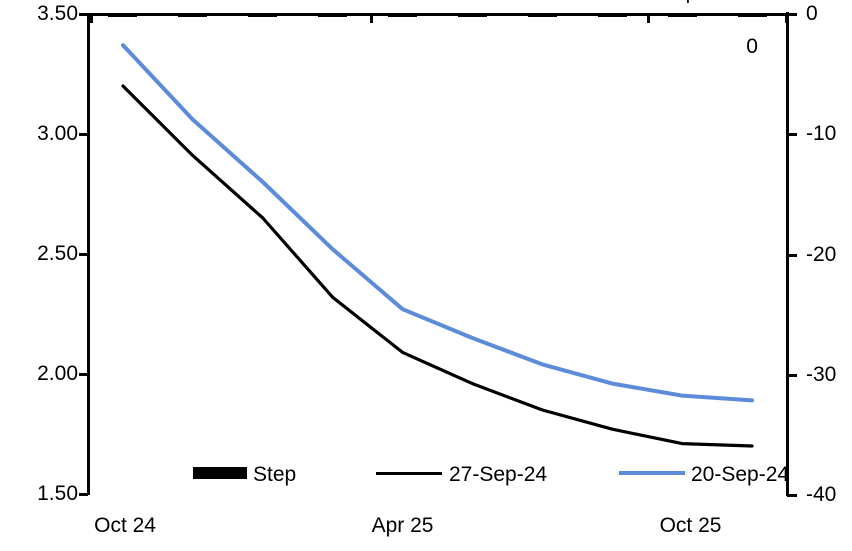 The width and height of the screenshot is (852, 551). Describe the element at coordinates (275, 474) in the screenshot. I see `legend-label-step: Step` at that location.